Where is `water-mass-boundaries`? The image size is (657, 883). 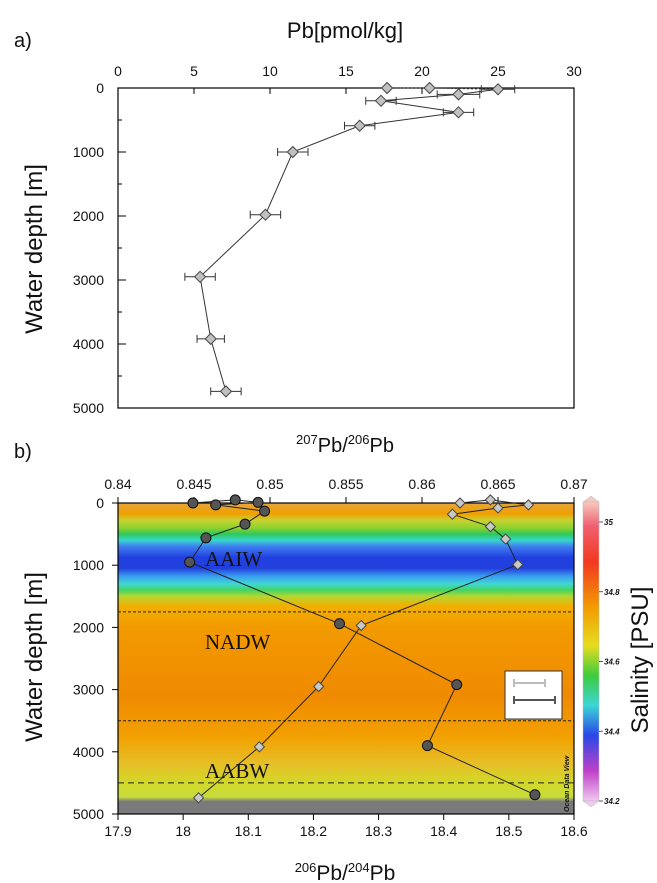 water-mass-boundaries is located at coordinates (346, 697).